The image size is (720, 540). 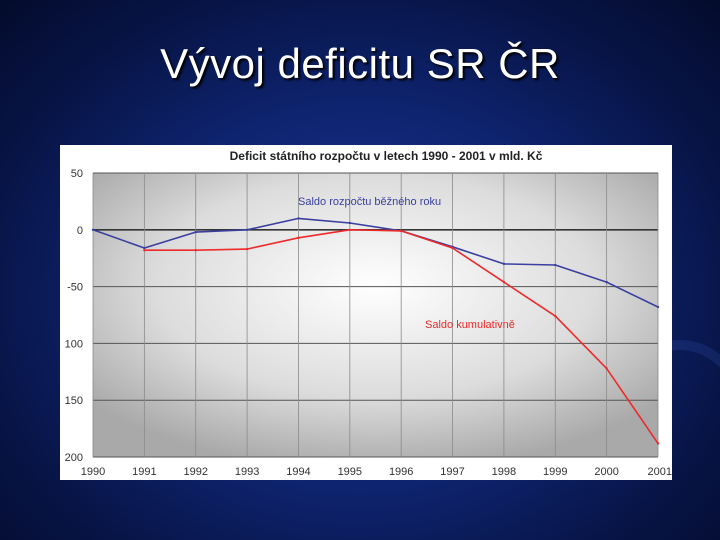 What do you see at coordinates (75, 288) in the screenshot?
I see `y-tick-label: -50` at bounding box center [75, 288].